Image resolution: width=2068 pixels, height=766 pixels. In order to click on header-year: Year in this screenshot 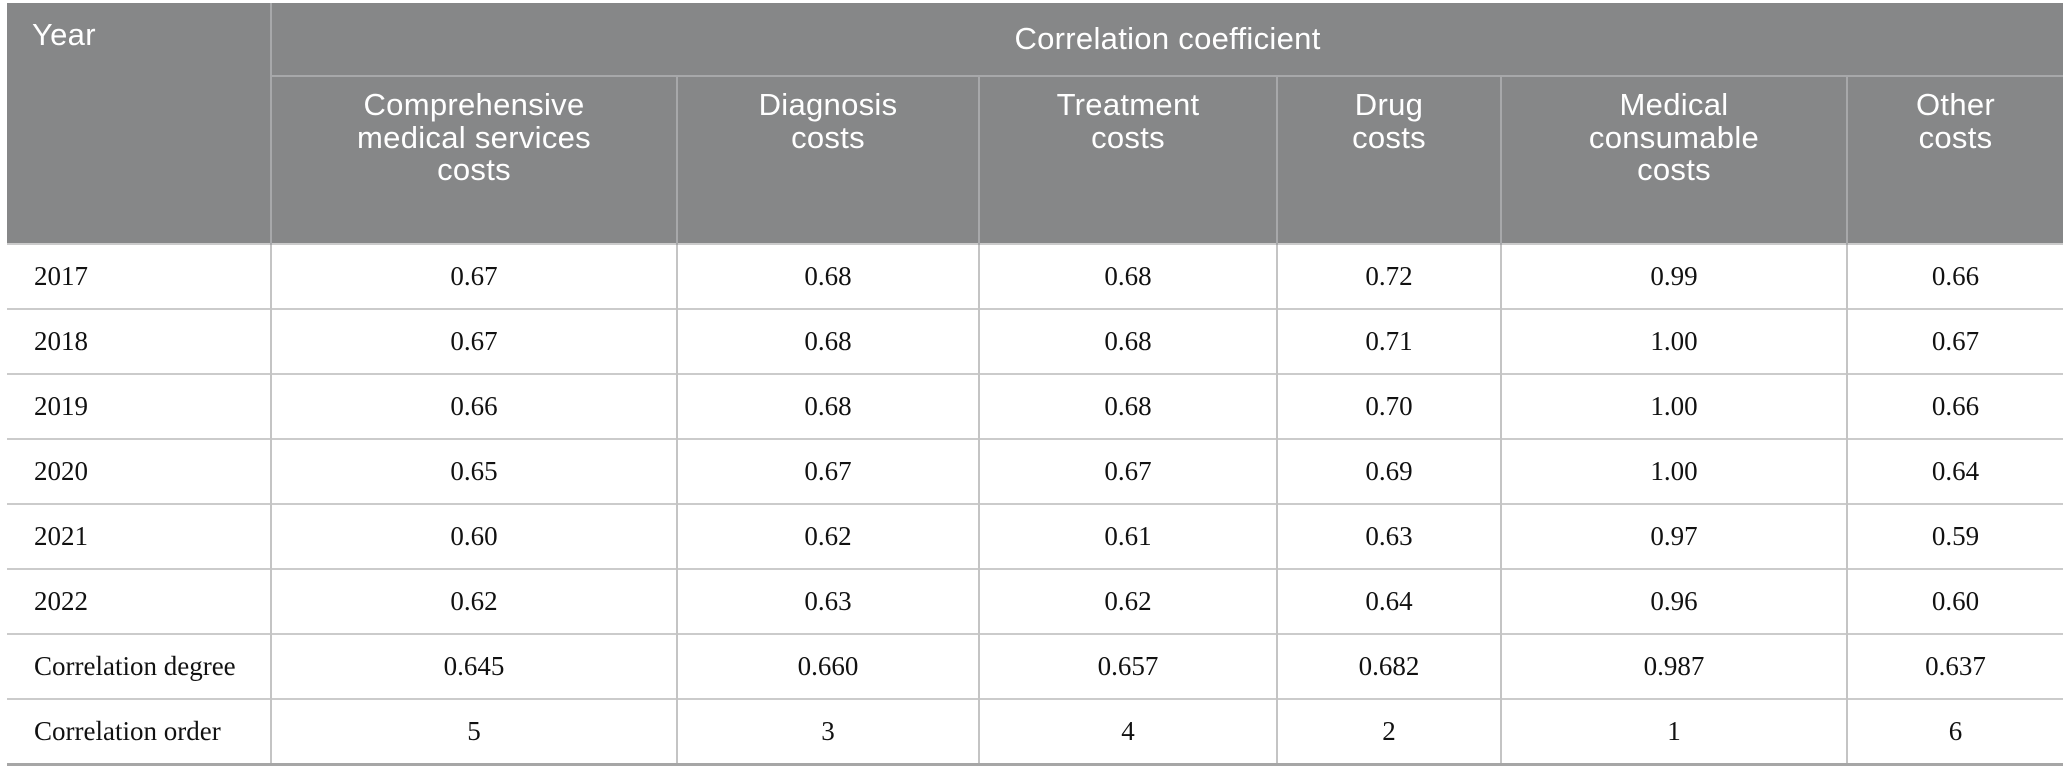, I will do `click(139, 123)`.